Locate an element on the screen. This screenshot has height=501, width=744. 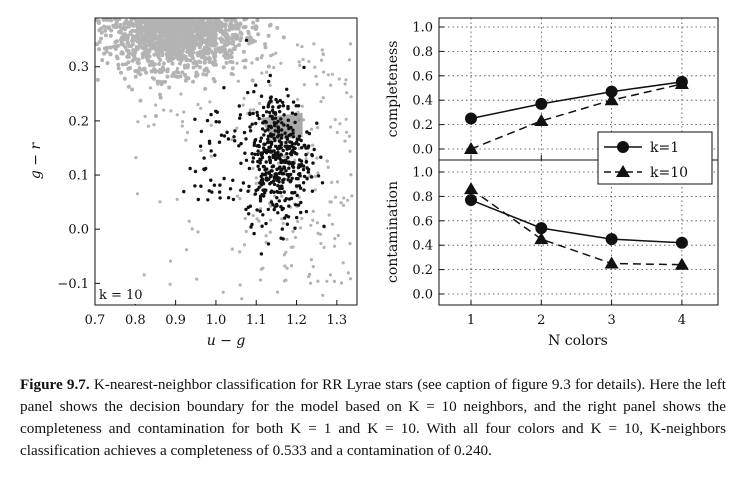
series-line-k1 is located at coordinates (576, 100).